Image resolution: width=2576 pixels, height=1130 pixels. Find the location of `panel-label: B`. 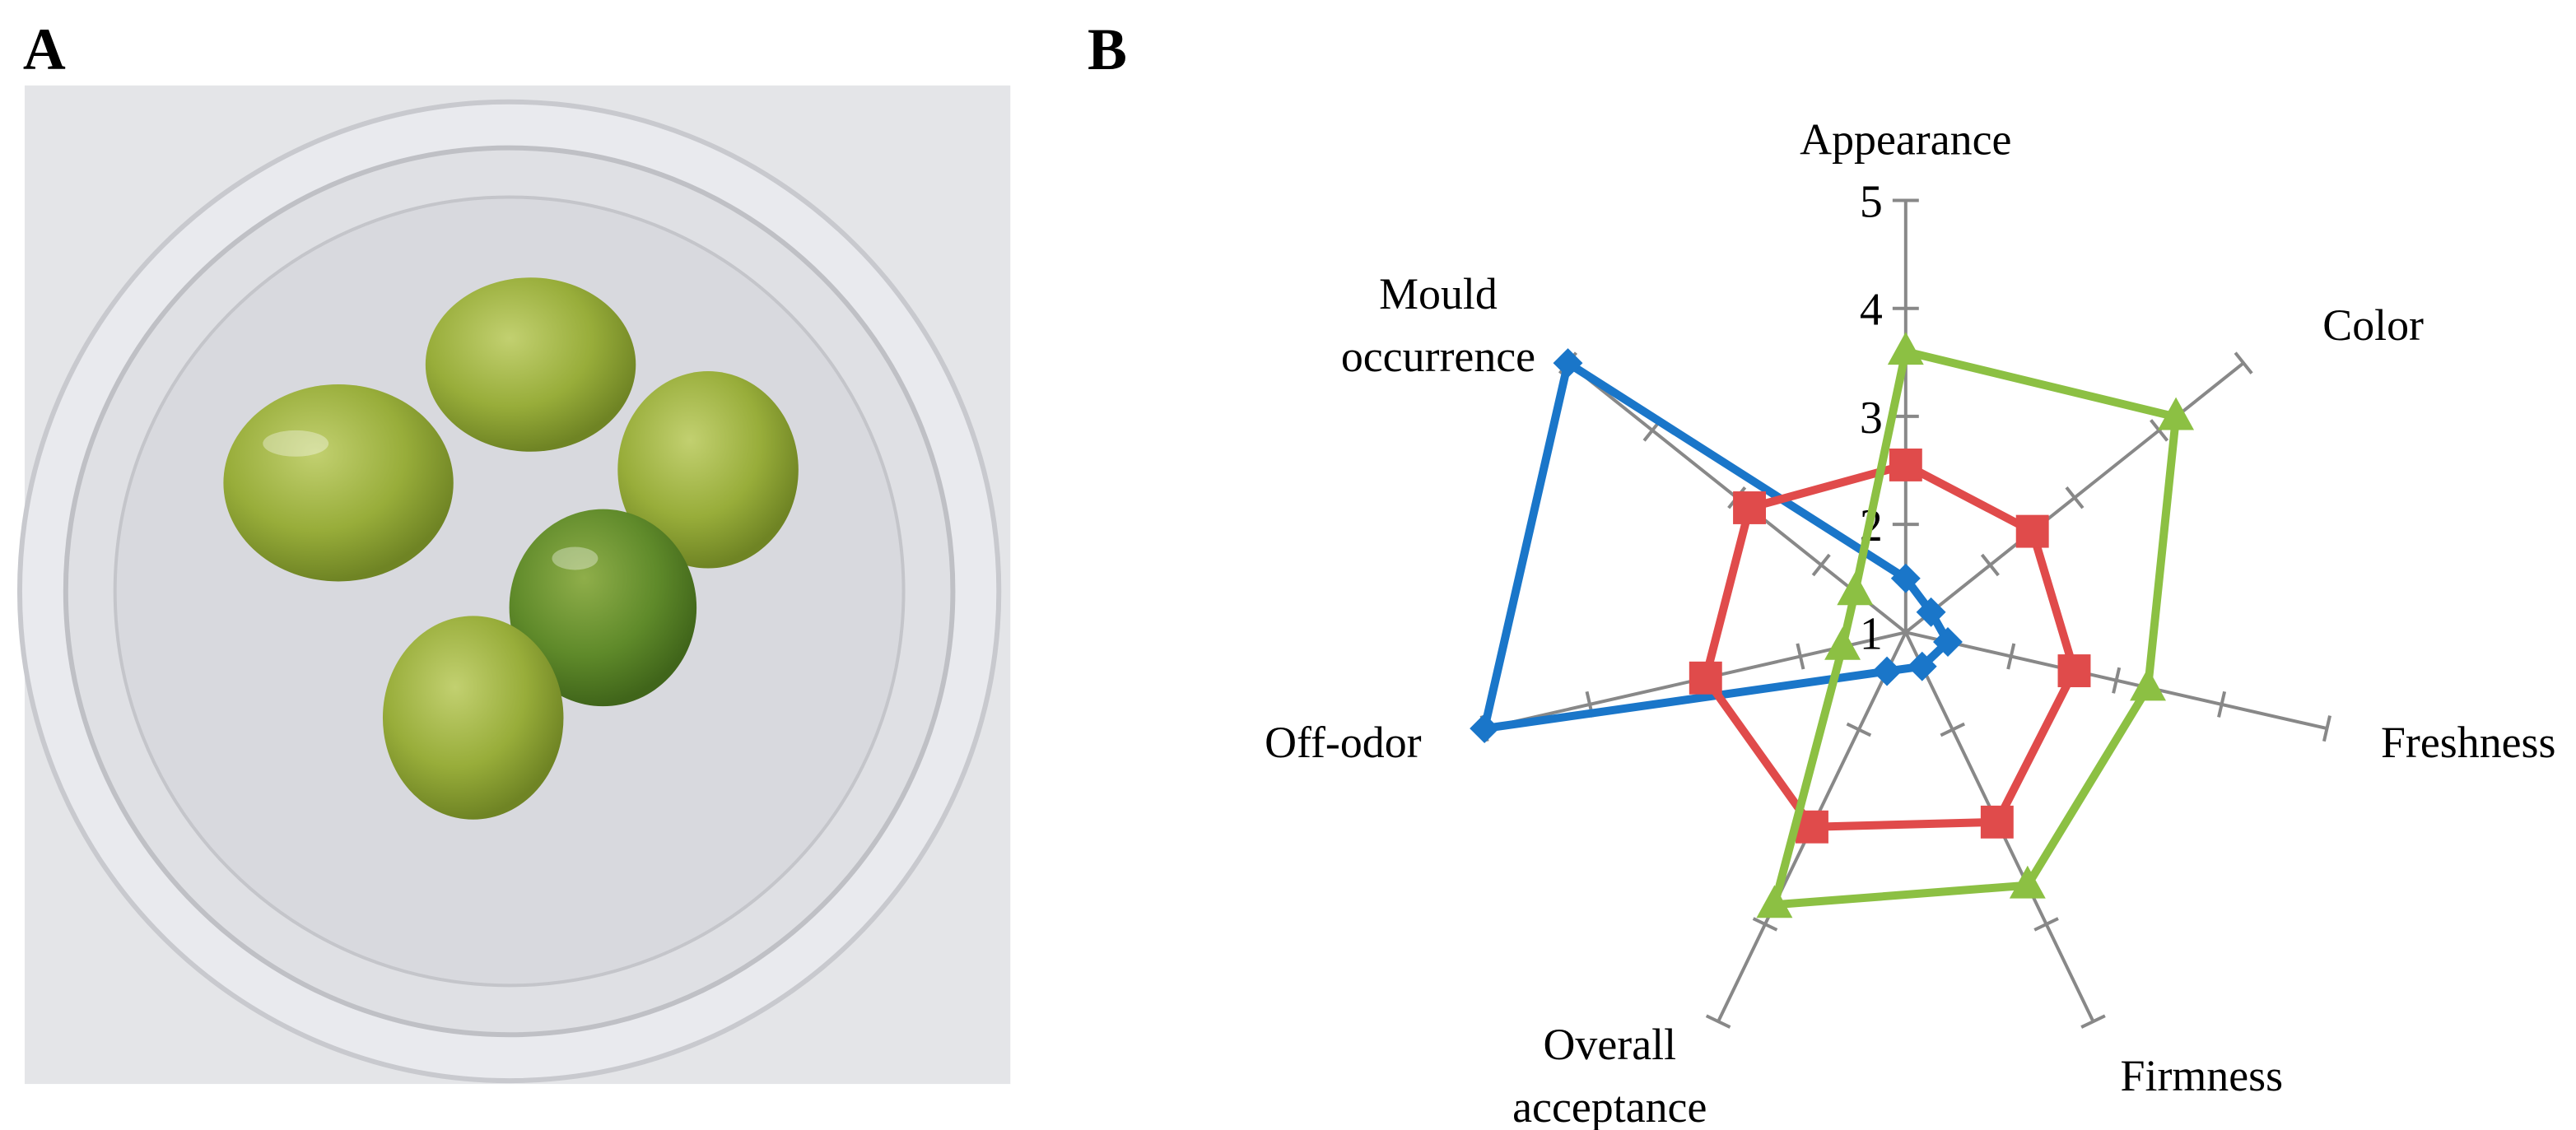

panel-label: B is located at coordinates (1107, 49).